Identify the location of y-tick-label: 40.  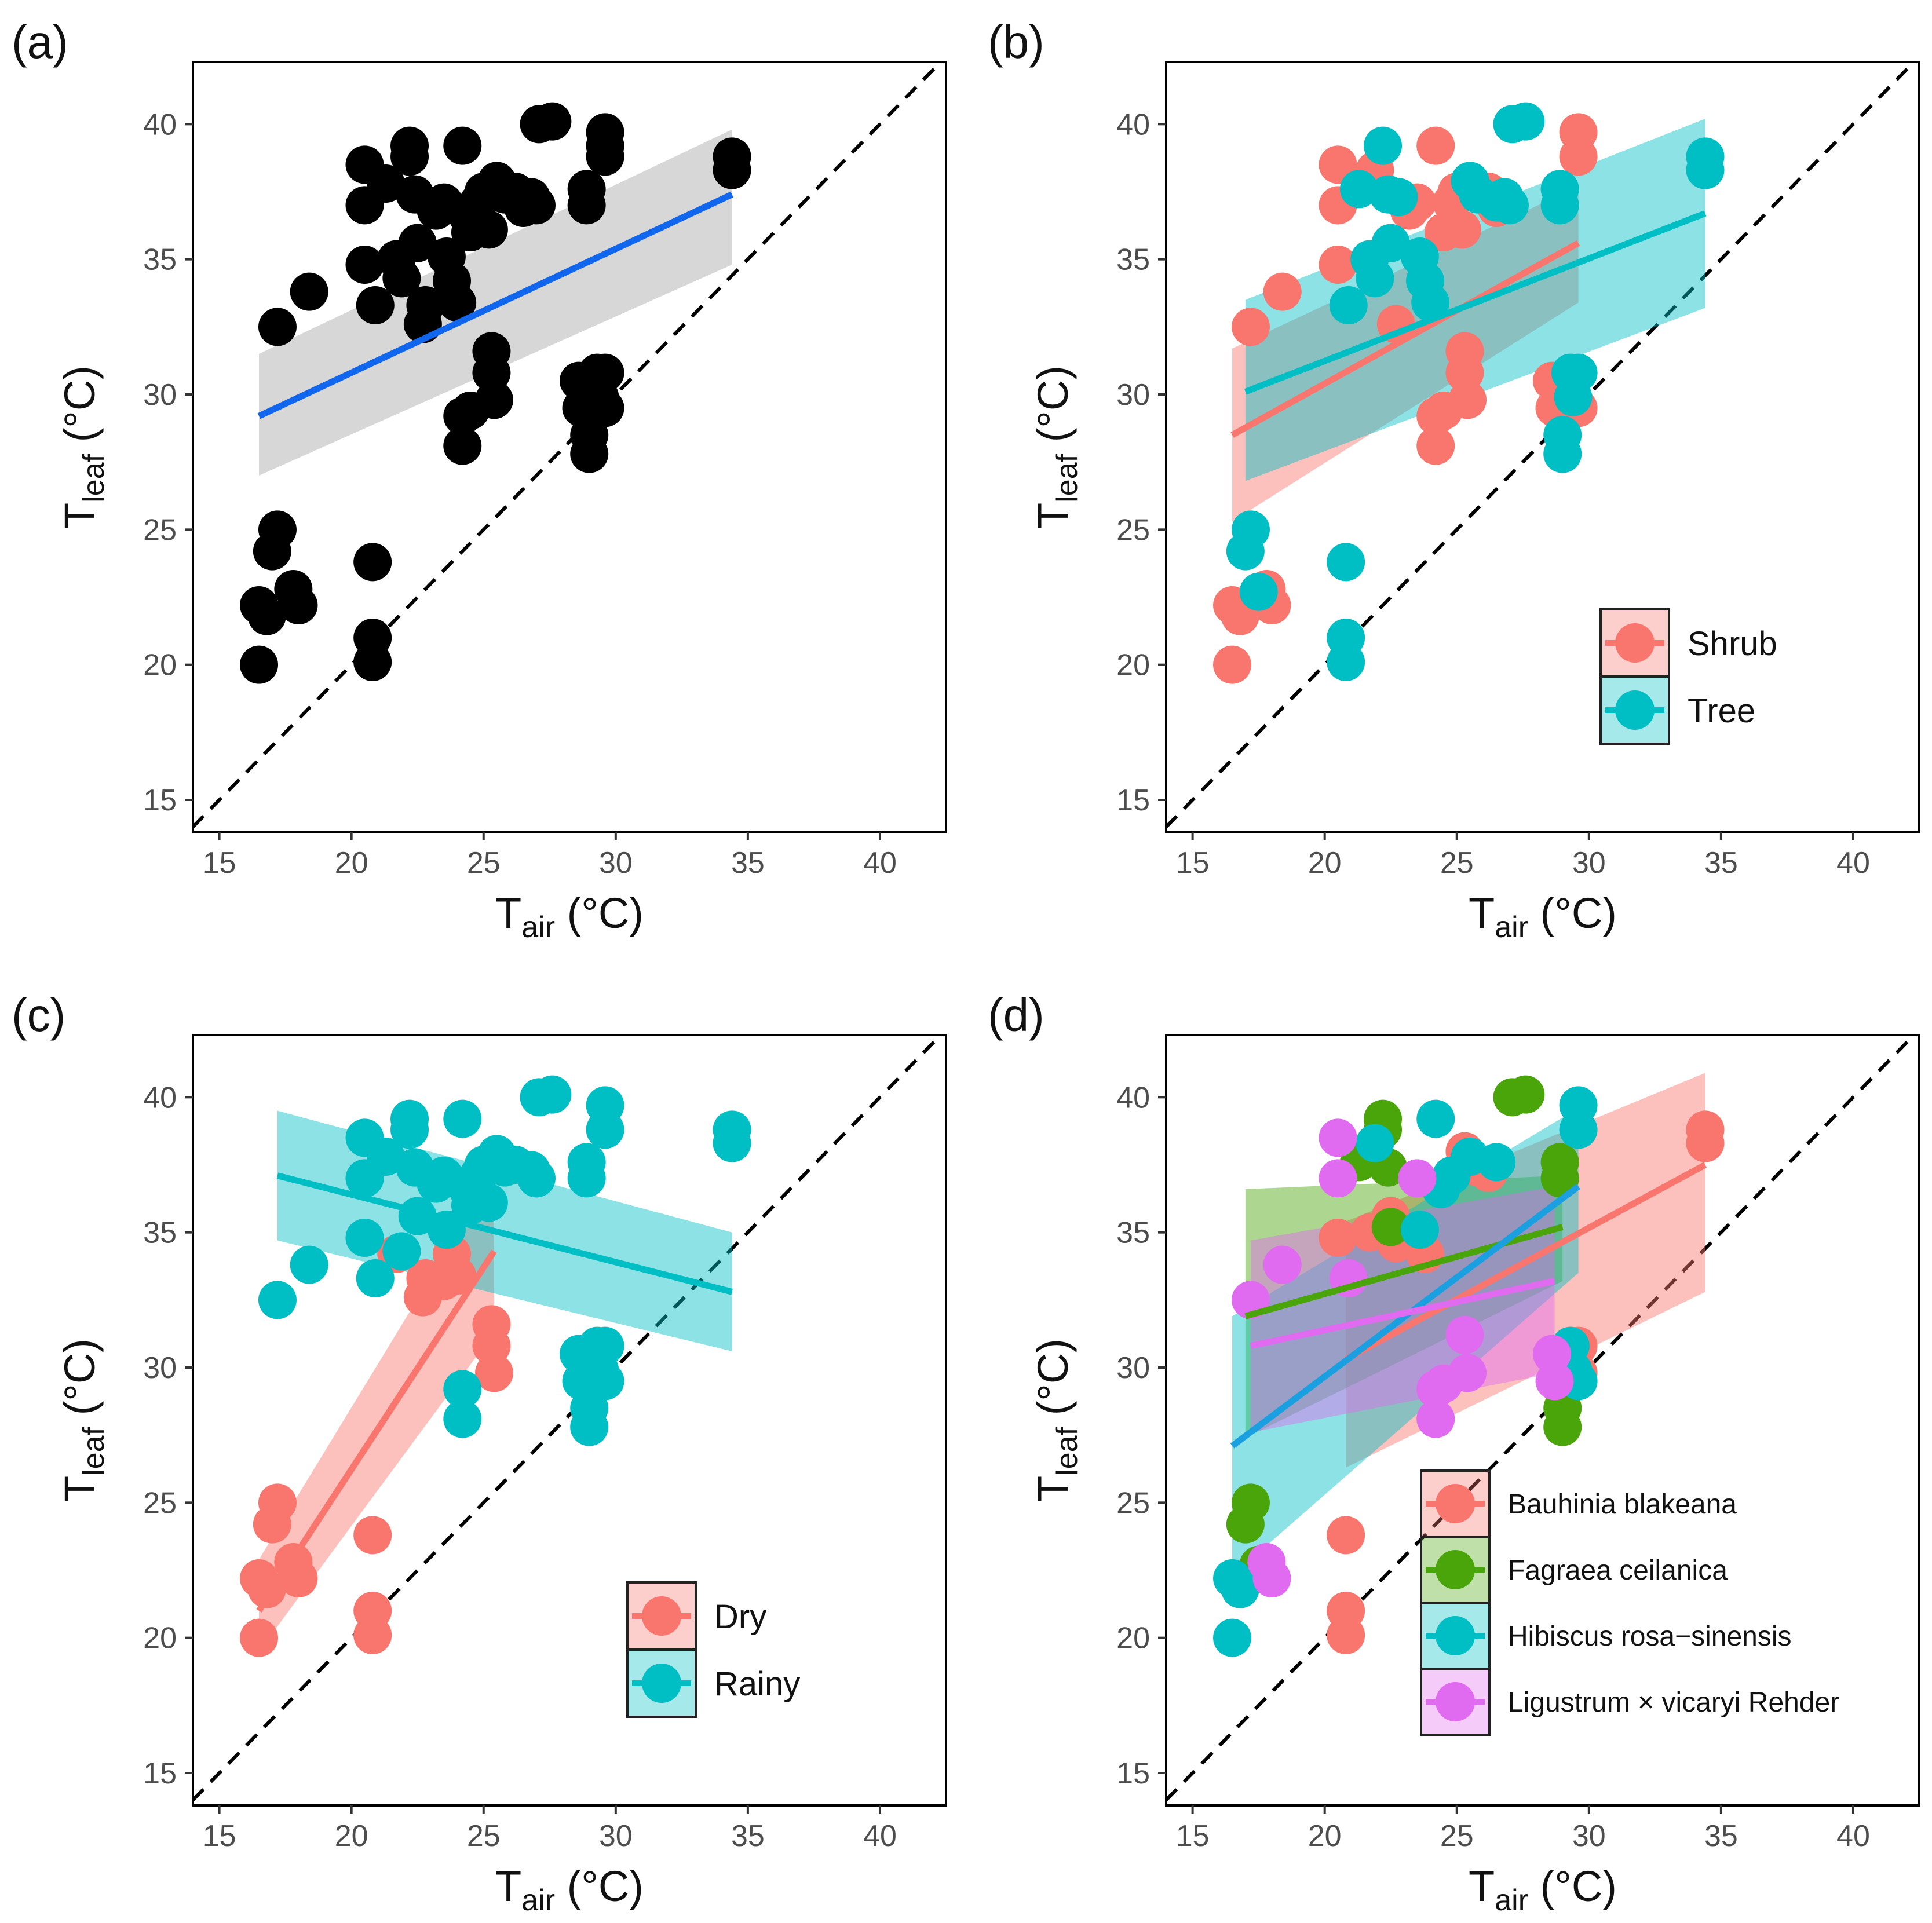
(1133, 125).